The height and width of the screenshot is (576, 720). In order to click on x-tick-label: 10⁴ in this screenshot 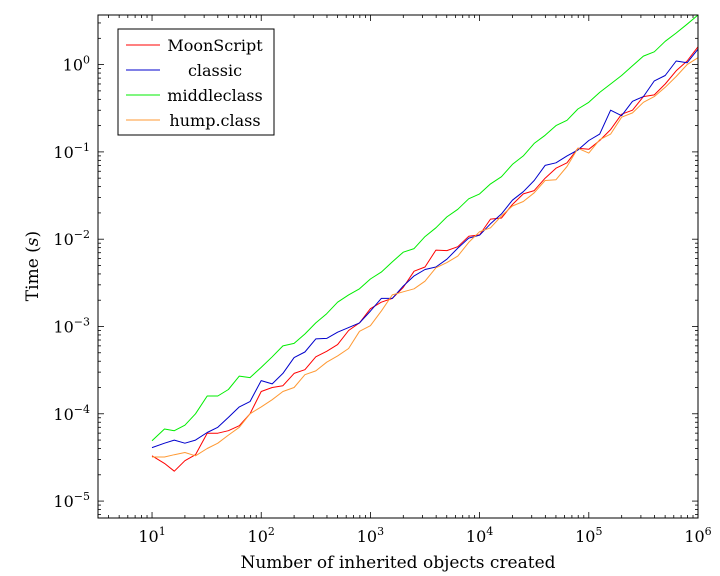, I will do `click(479, 535)`.